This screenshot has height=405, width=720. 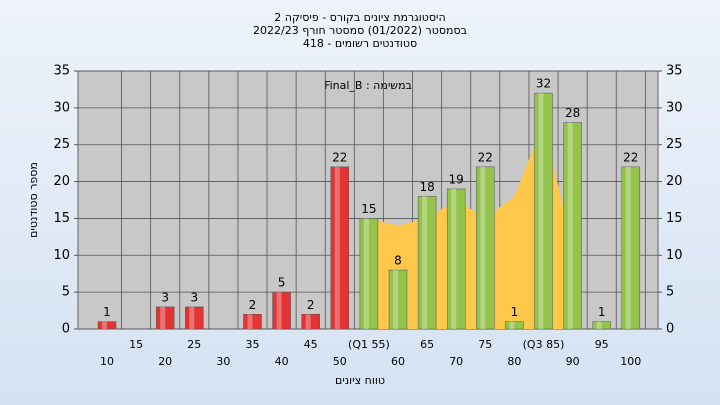 I want to click on x-tick-label: 80, so click(x=514, y=361).